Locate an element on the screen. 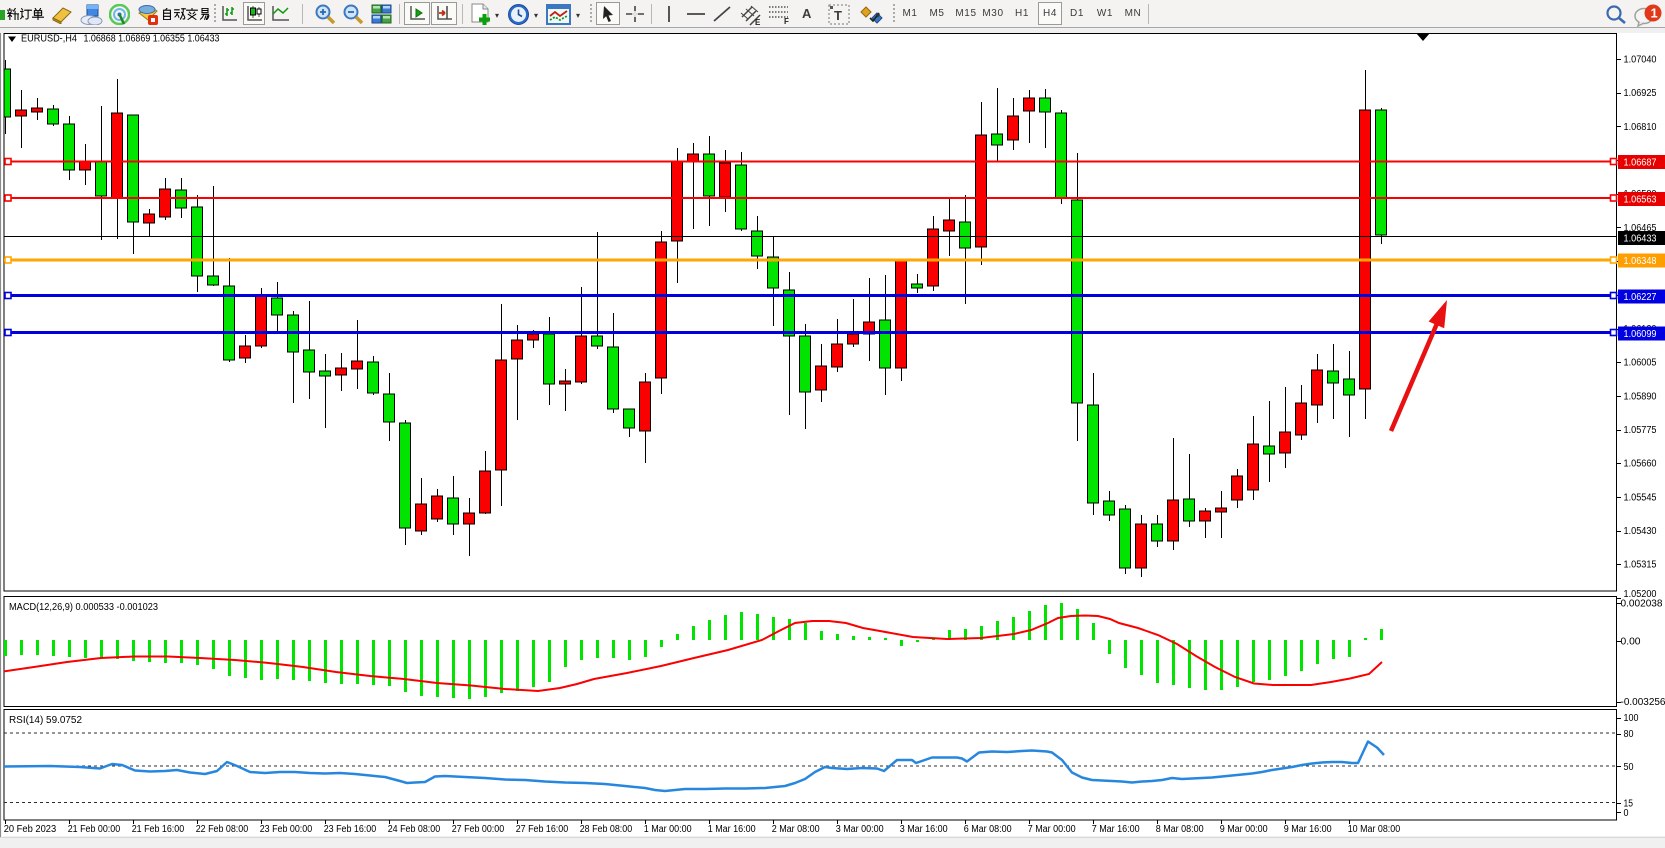 The image size is (1665, 848). svg-text: 1 Mar 00:00 is located at coordinates (668, 829).